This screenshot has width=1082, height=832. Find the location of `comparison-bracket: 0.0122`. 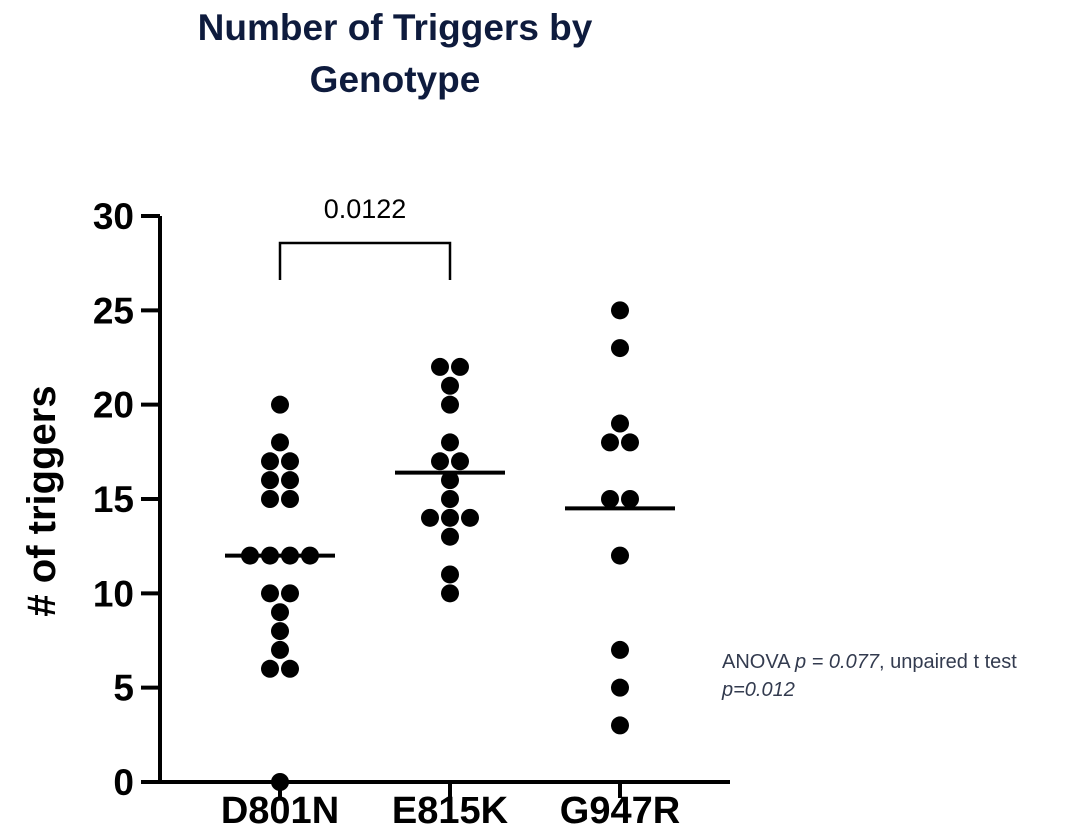

comparison-bracket: 0.0122 is located at coordinates (365, 237).